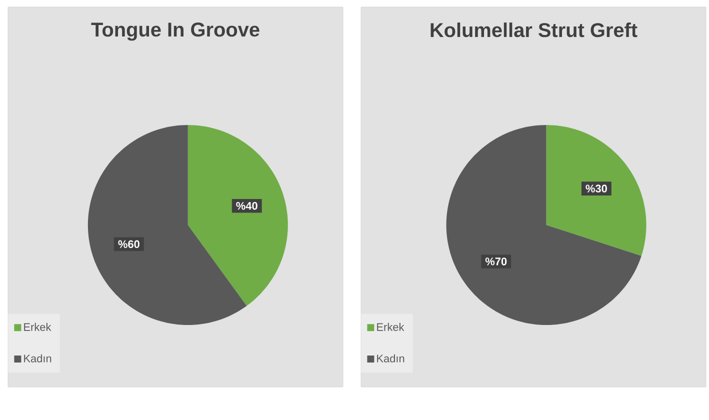 The width and height of the screenshot is (709, 420). I want to click on chart-title: Tongue In Groove, so click(175, 31).